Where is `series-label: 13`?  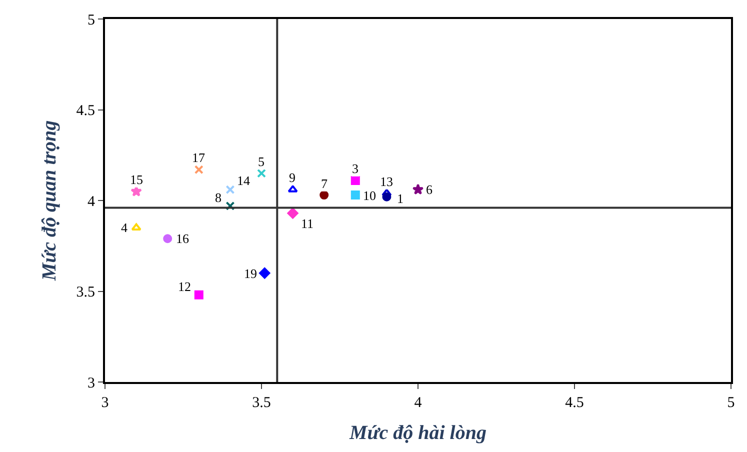 series-label: 13 is located at coordinates (386, 181).